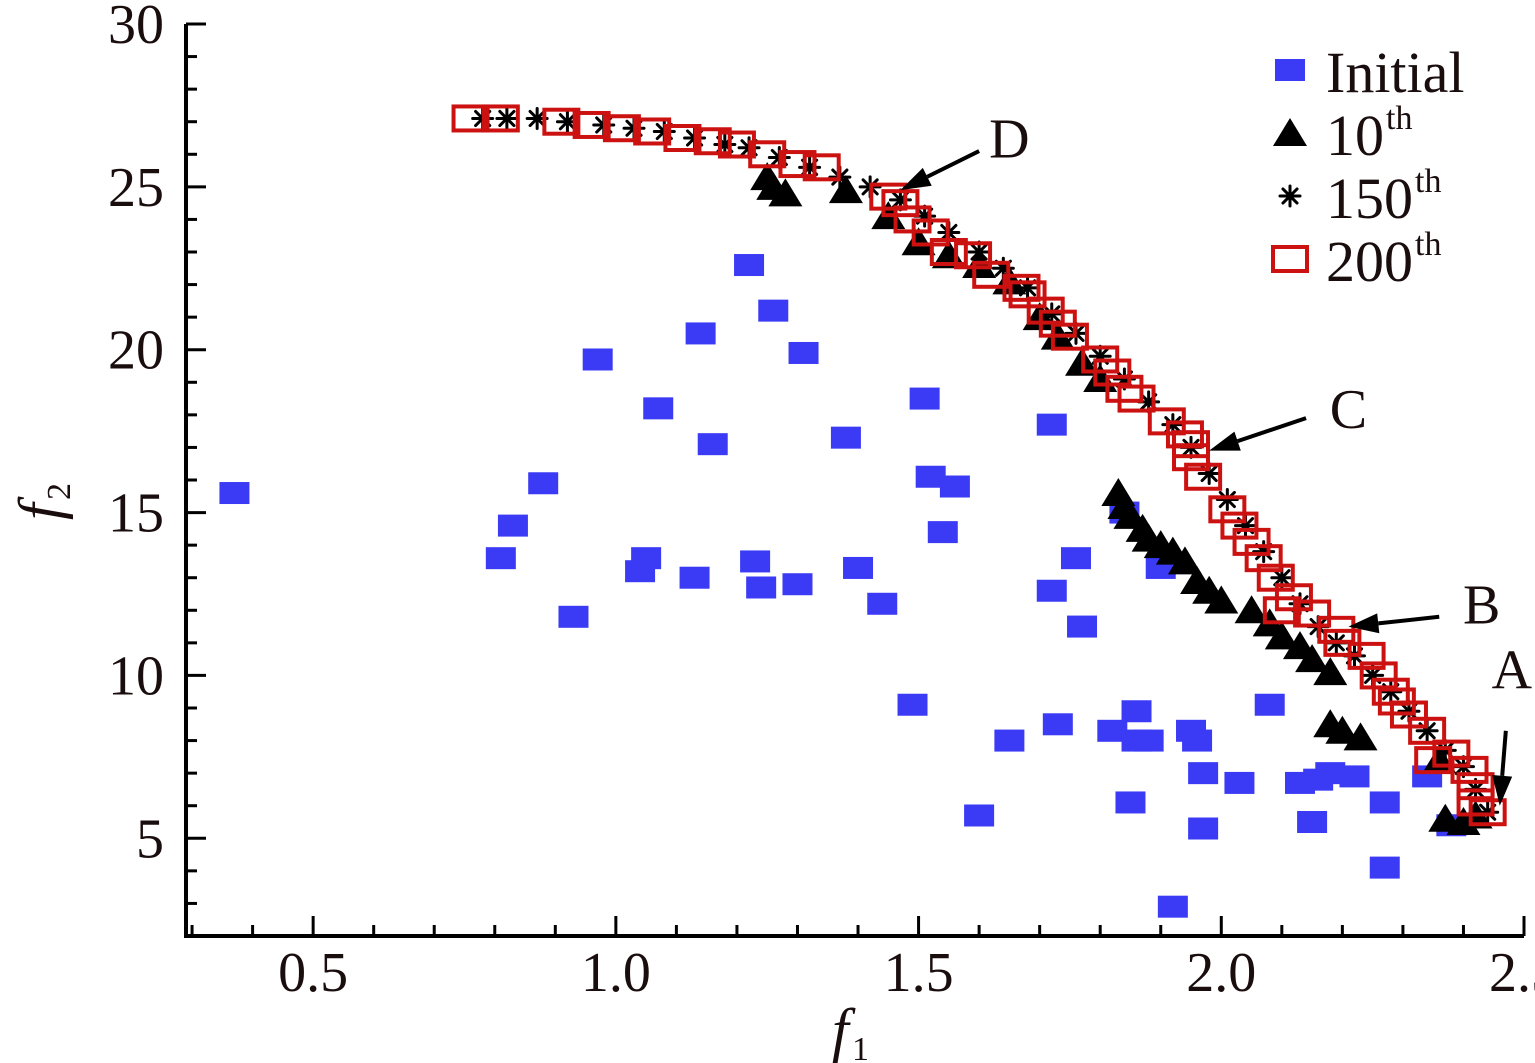 The height and width of the screenshot is (1063, 1535). What do you see at coordinates (1512, 973) in the screenshot?
I see `x-tick-label: 2.5` at bounding box center [1512, 973].